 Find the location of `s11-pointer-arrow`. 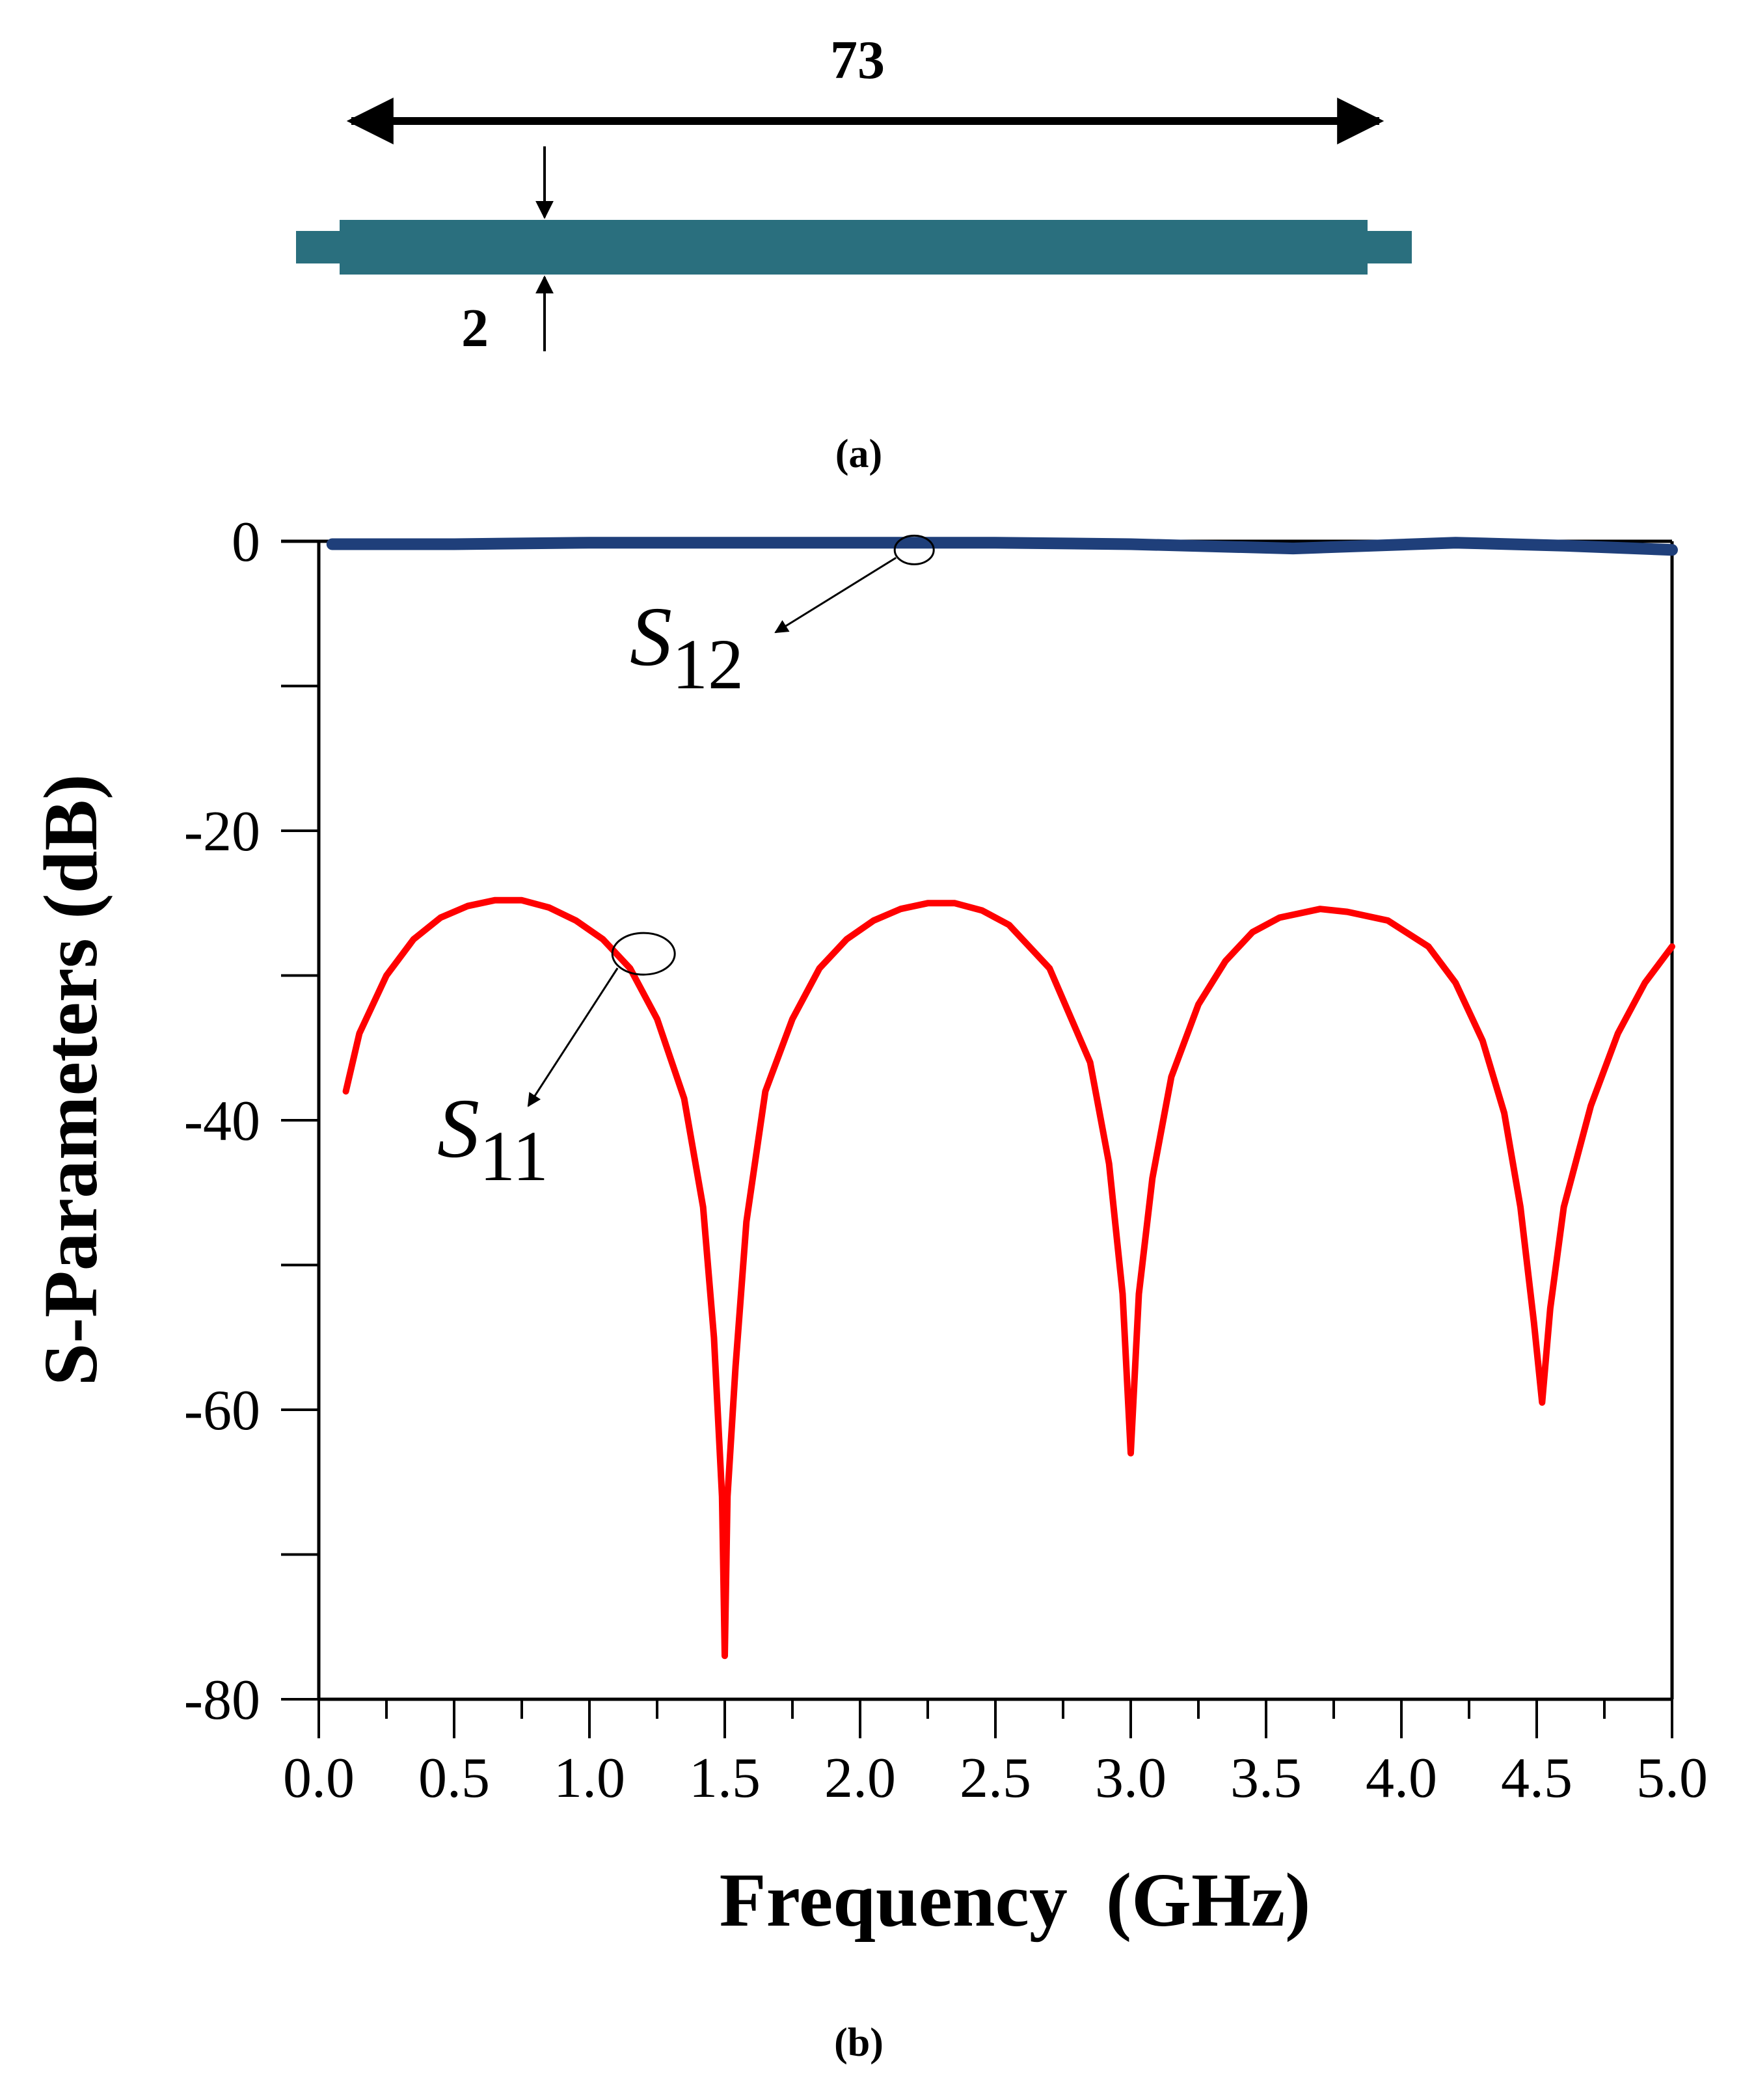

s11-pointer-arrow is located at coordinates (573, 1037).